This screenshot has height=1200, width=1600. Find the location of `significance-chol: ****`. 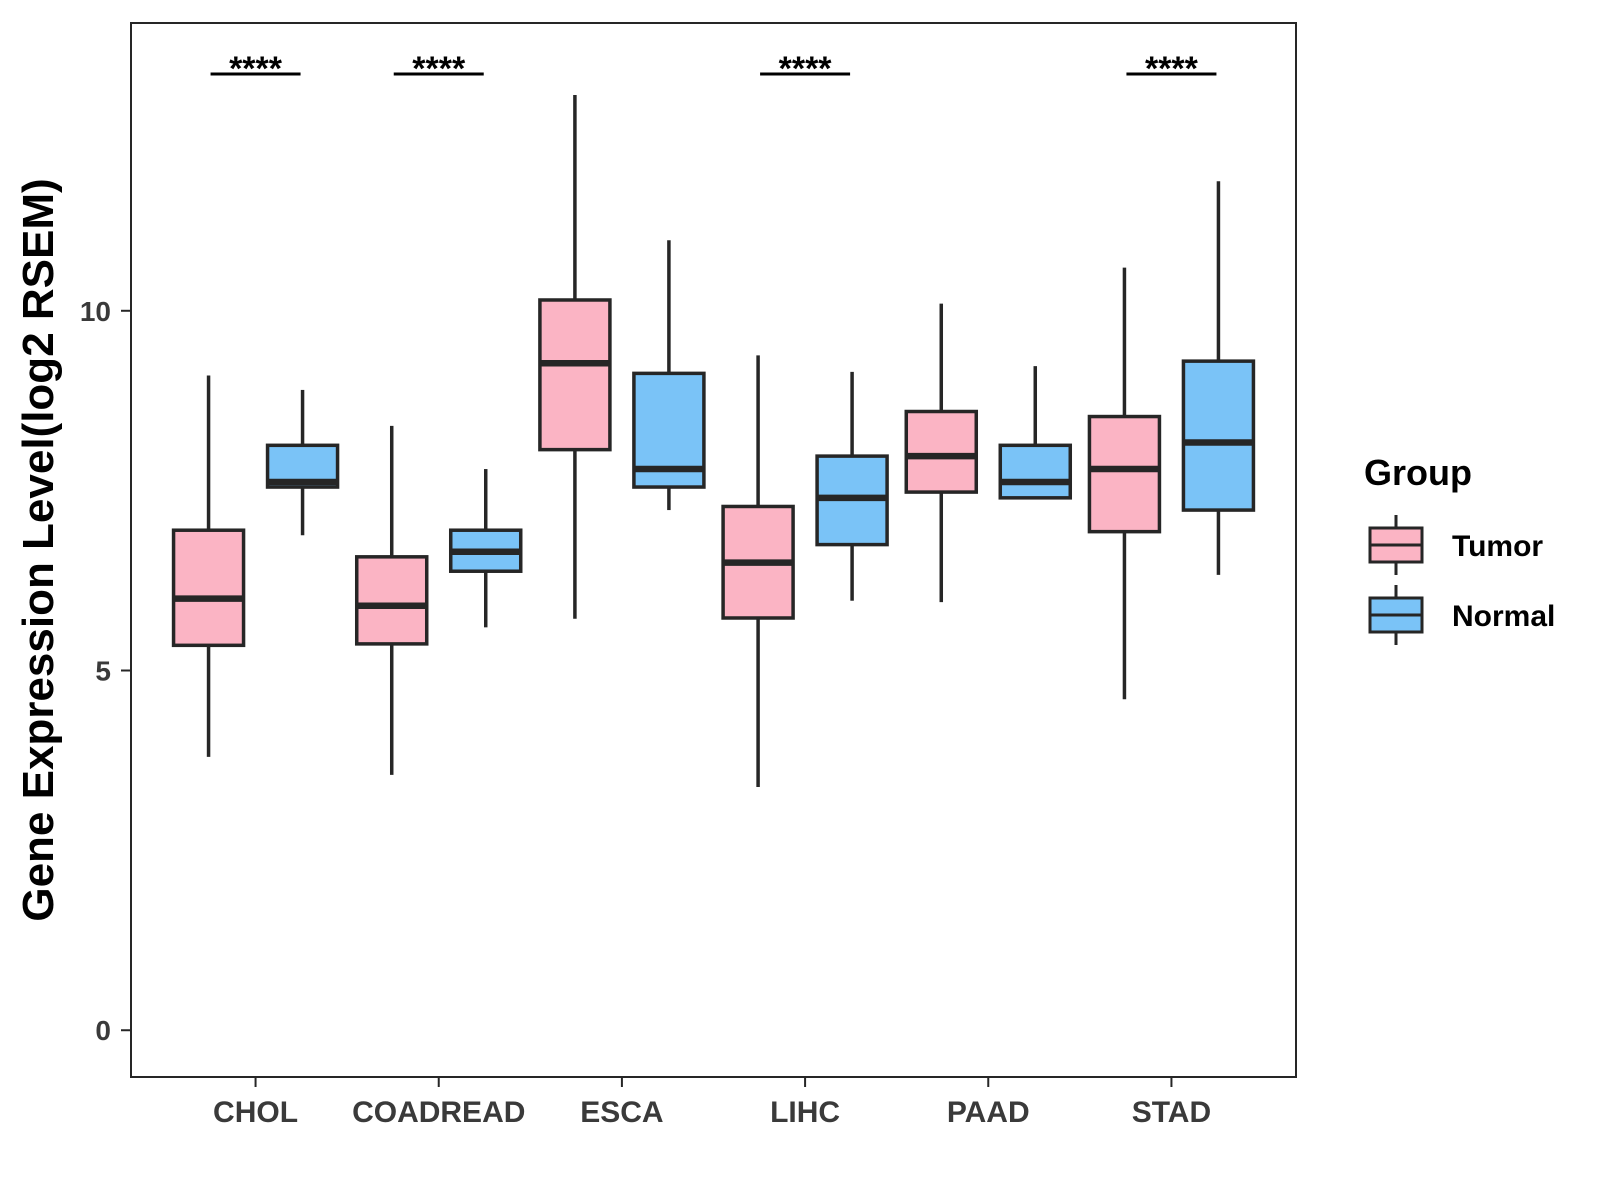

significance-chol: **** is located at coordinates (255, 69).